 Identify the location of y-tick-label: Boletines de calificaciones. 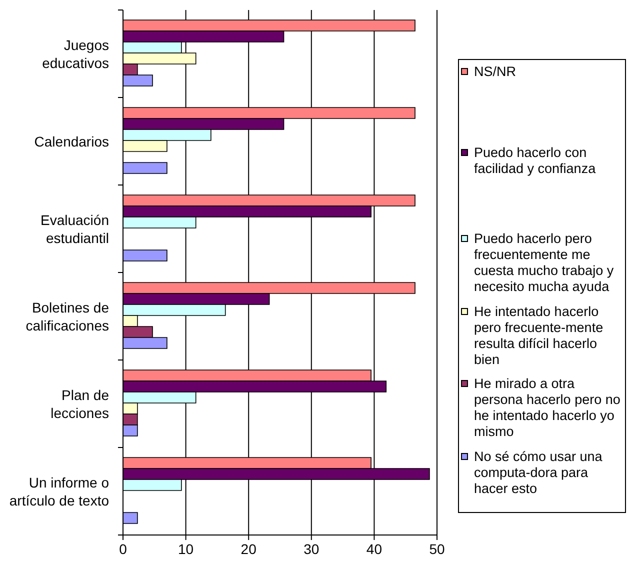
(68, 316).